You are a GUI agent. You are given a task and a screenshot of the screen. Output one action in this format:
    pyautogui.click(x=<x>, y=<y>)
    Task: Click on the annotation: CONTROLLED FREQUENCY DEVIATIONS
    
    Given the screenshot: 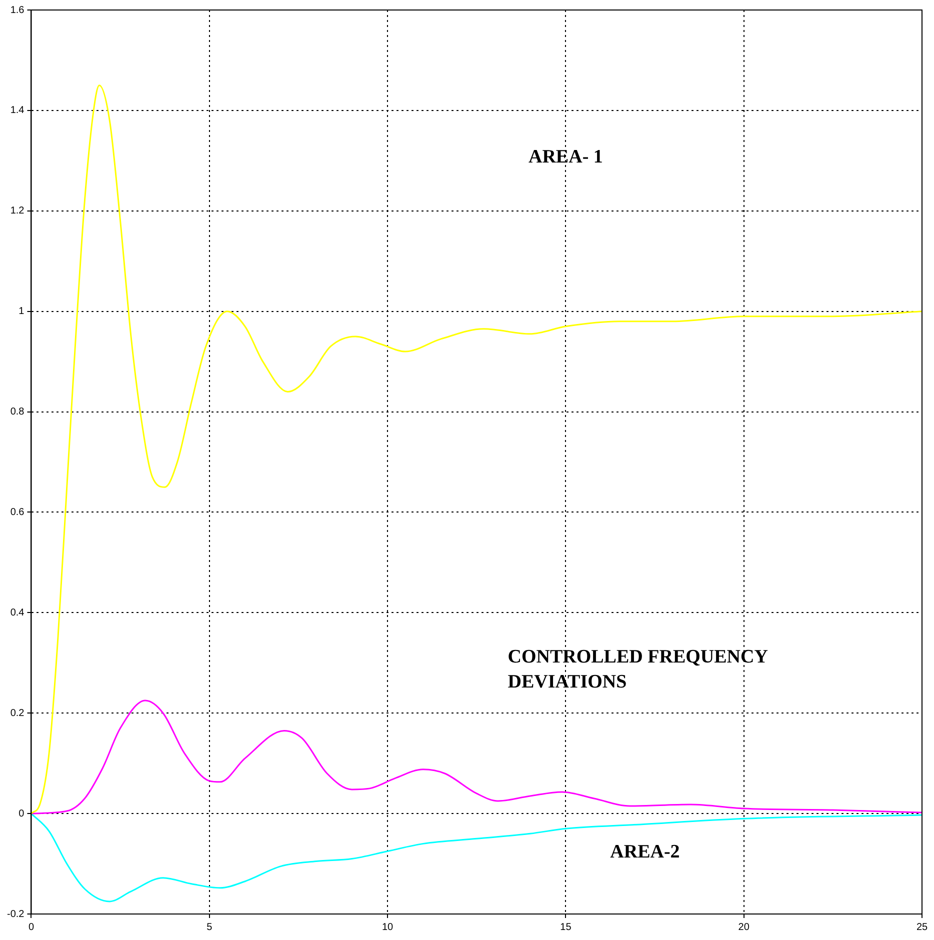 What is the action you would take?
    pyautogui.click(x=638, y=669)
    